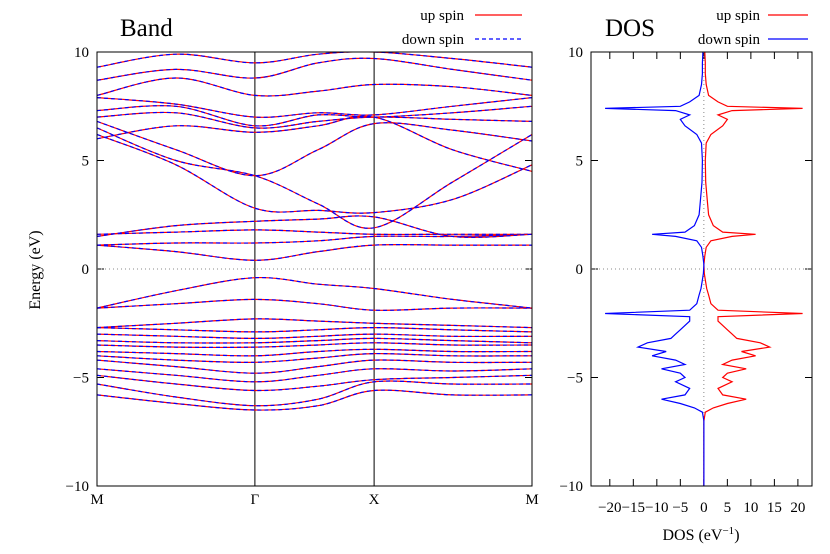  What do you see at coordinates (704, 508) in the screenshot?
I see `dos-x-tick-label: 0` at bounding box center [704, 508].